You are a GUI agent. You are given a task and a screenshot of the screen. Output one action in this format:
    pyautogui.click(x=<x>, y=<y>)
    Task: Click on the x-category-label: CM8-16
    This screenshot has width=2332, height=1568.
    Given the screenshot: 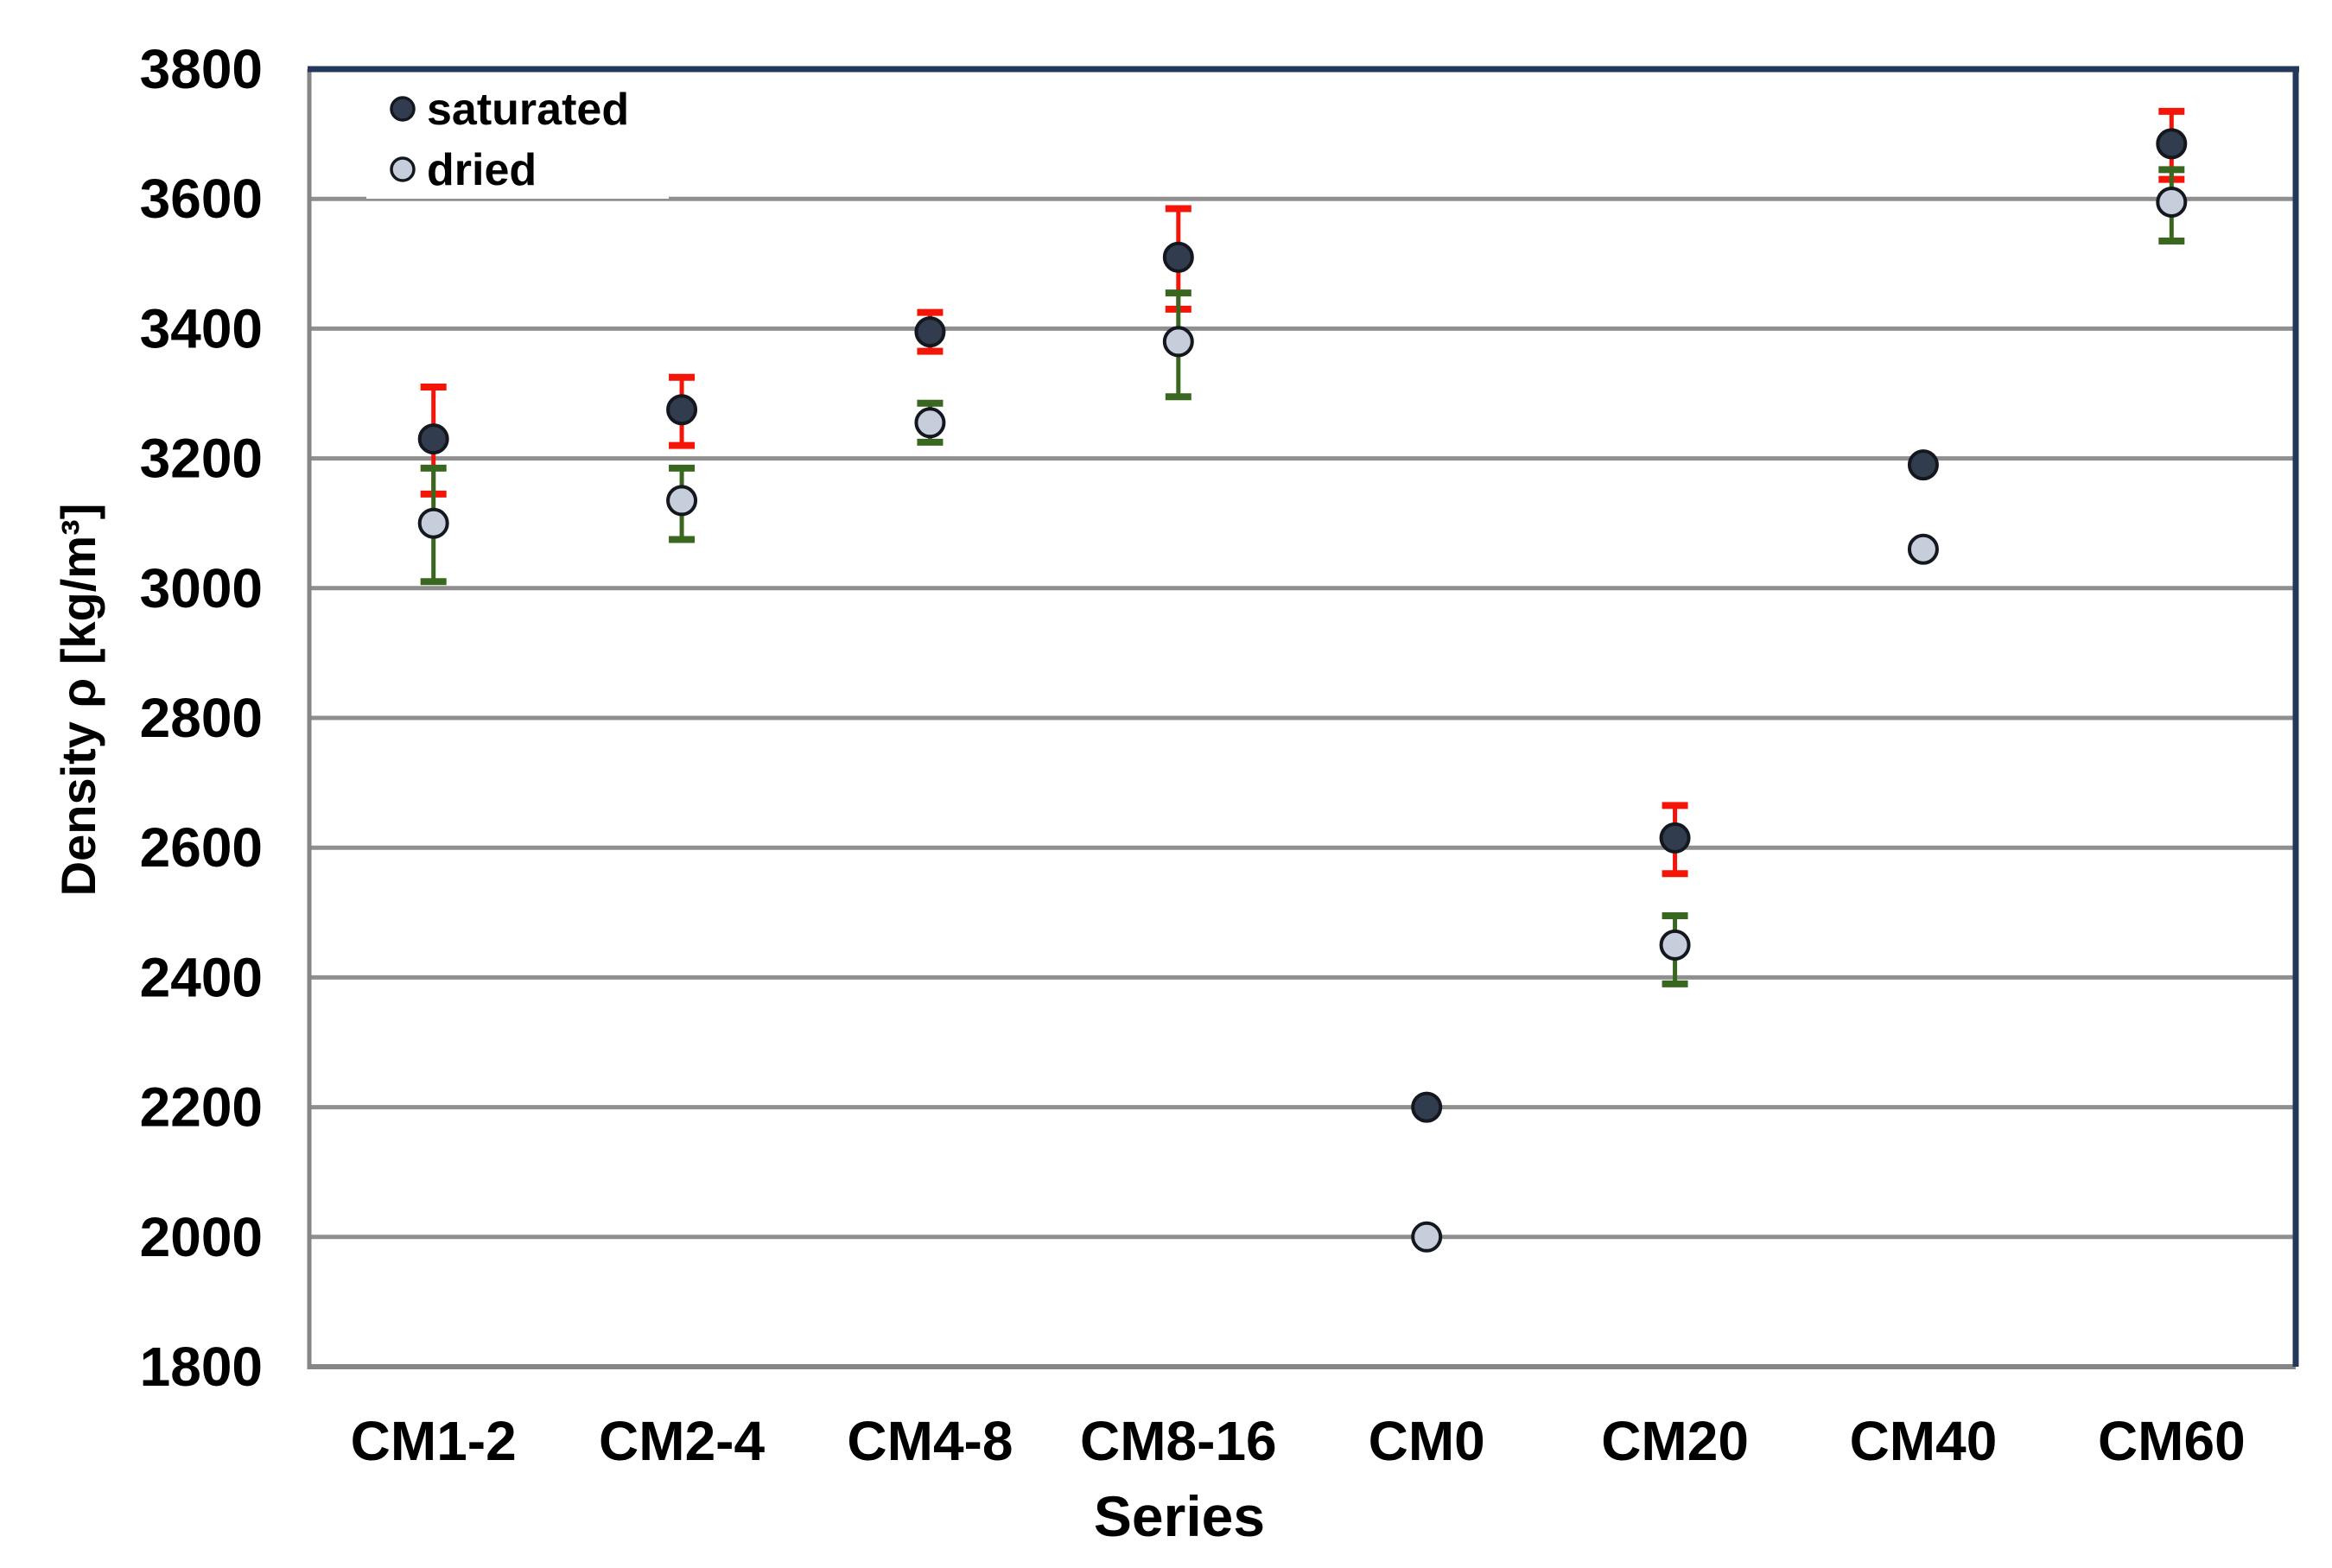 What is the action you would take?
    pyautogui.click(x=1178, y=1441)
    